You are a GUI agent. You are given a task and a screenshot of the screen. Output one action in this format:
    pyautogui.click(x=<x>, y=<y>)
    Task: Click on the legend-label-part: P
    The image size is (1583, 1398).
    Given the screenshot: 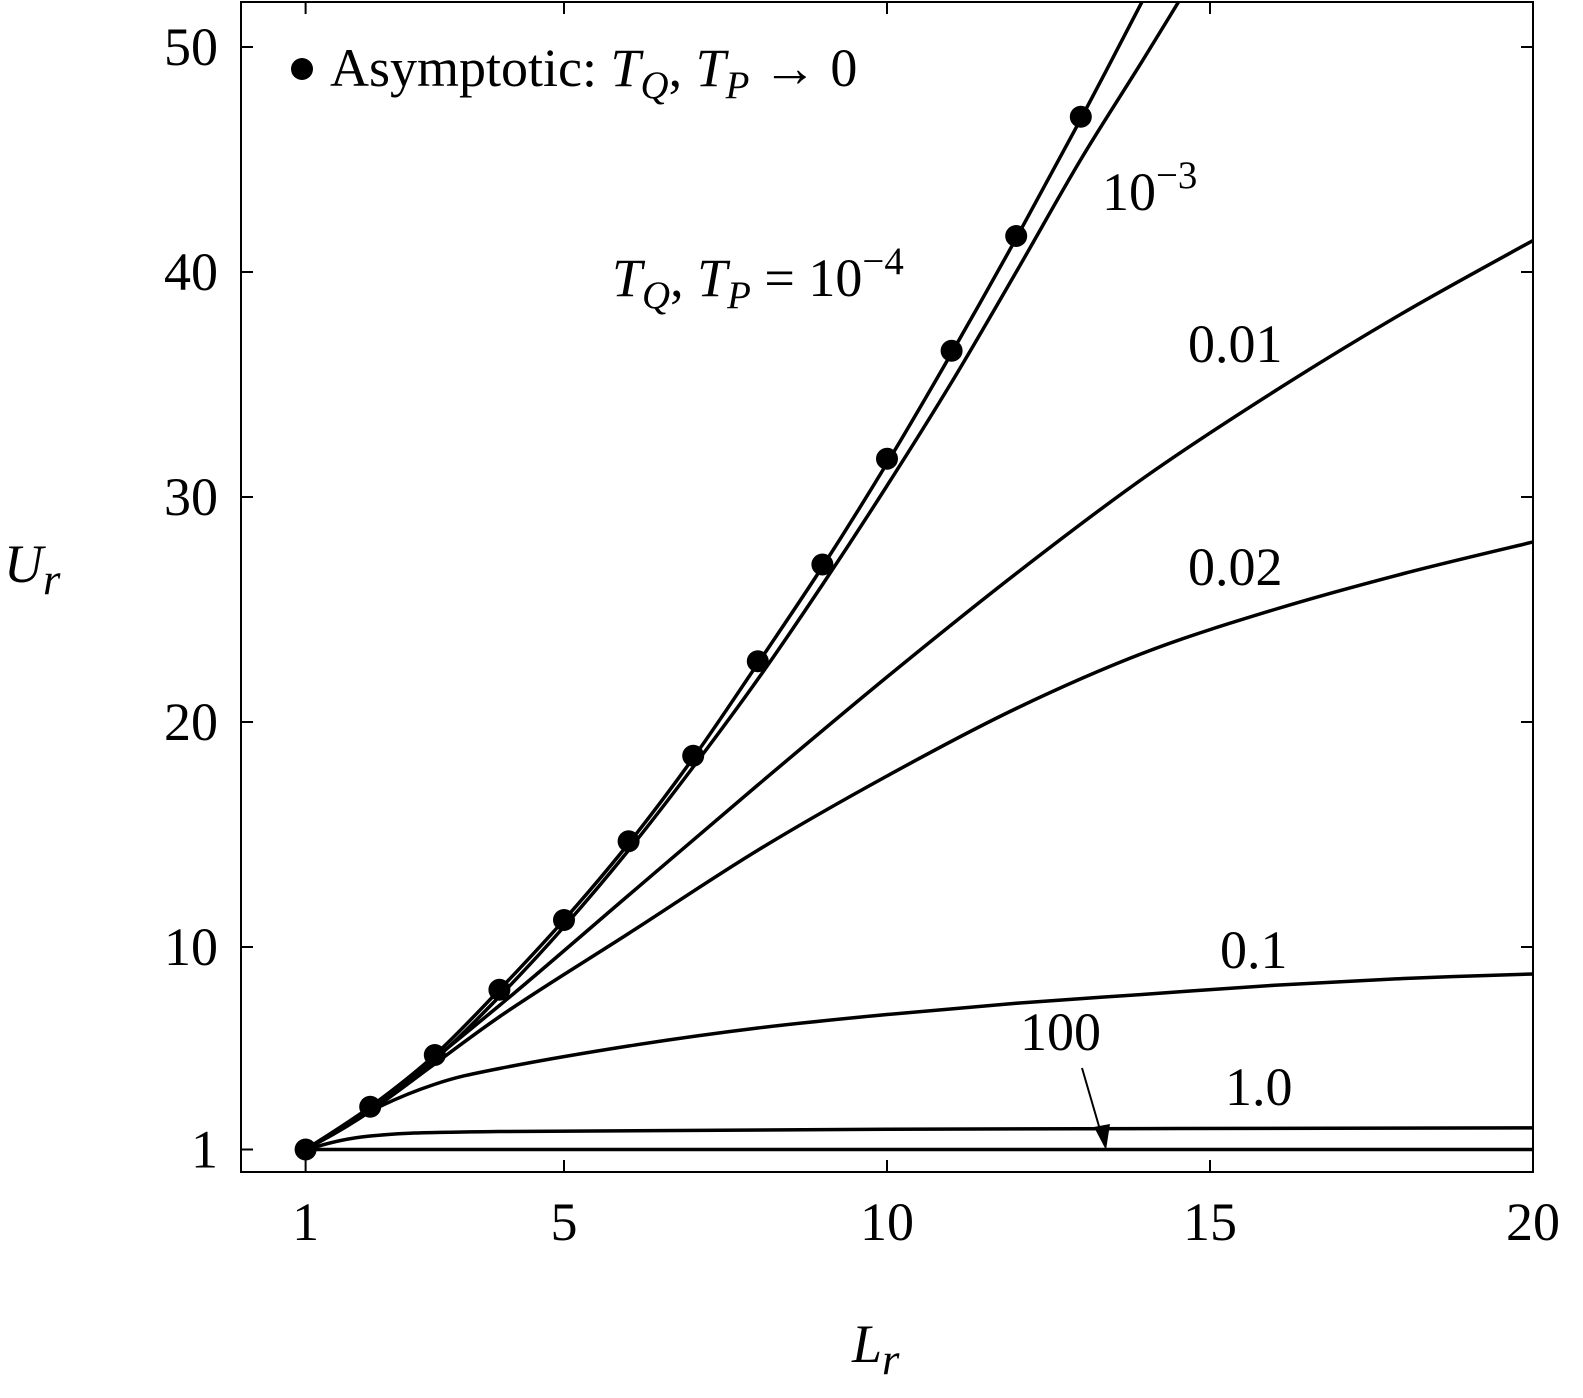 What is the action you would take?
    pyautogui.click(x=737, y=85)
    